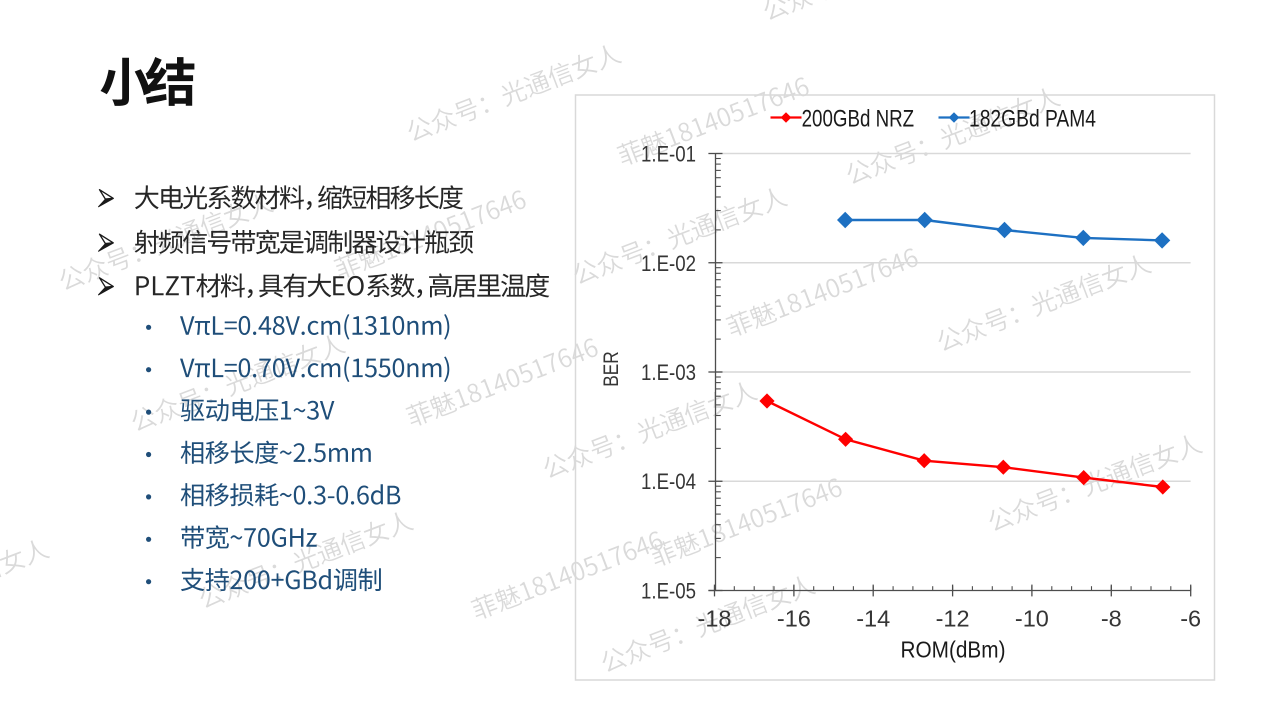 The image size is (1269, 714). What do you see at coordinates (668, 481) in the screenshot?
I see `svg-text: 1.E-04` at bounding box center [668, 481].